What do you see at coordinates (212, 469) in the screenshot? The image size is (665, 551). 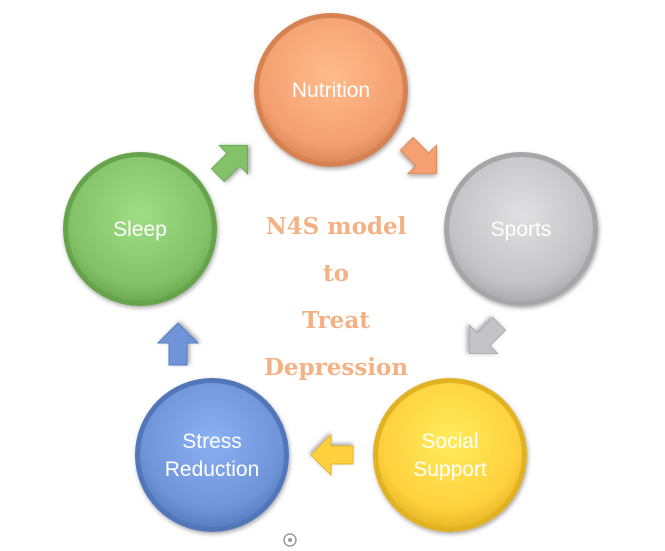 I see `node-stress-reduction-label: Reduction` at bounding box center [212, 469].